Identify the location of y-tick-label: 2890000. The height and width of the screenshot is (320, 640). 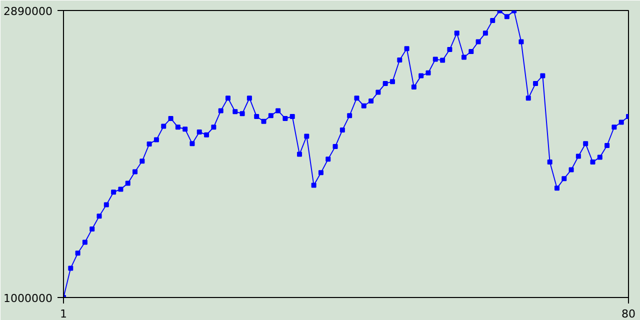
(28, 11).